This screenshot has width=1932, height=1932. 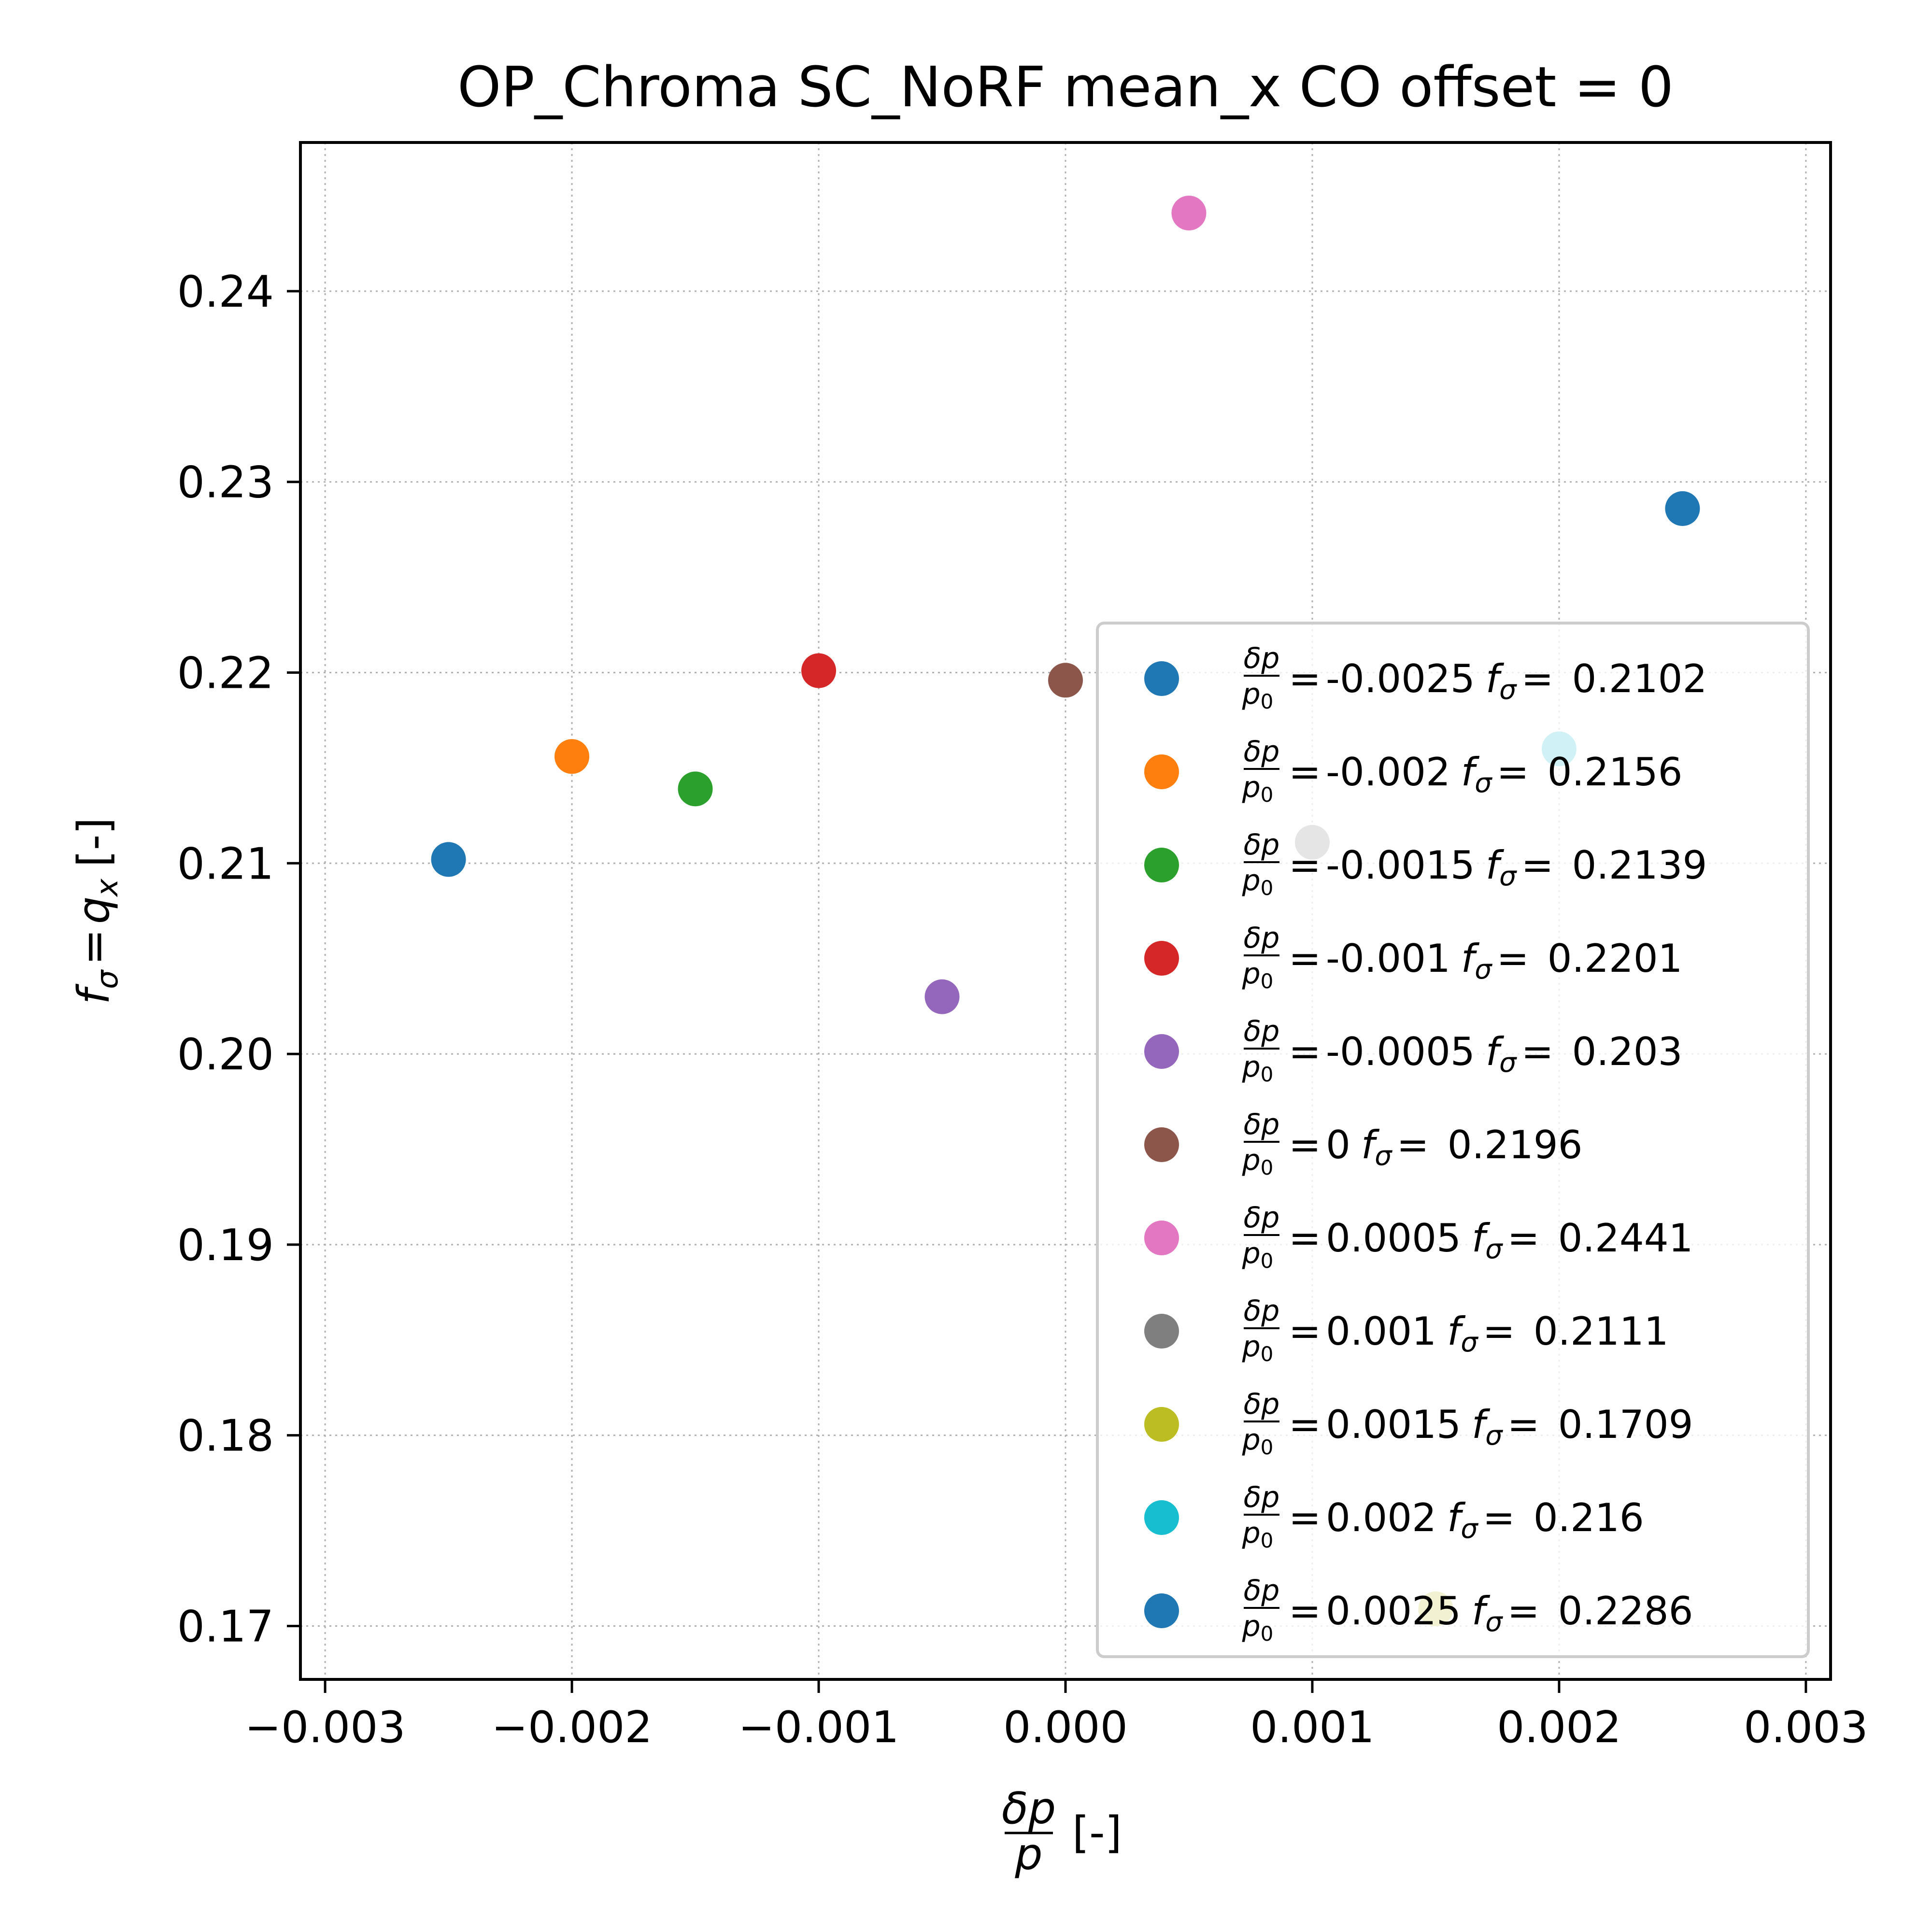 I want to click on x-tick-label: 0.002, so click(x=1559, y=1727).